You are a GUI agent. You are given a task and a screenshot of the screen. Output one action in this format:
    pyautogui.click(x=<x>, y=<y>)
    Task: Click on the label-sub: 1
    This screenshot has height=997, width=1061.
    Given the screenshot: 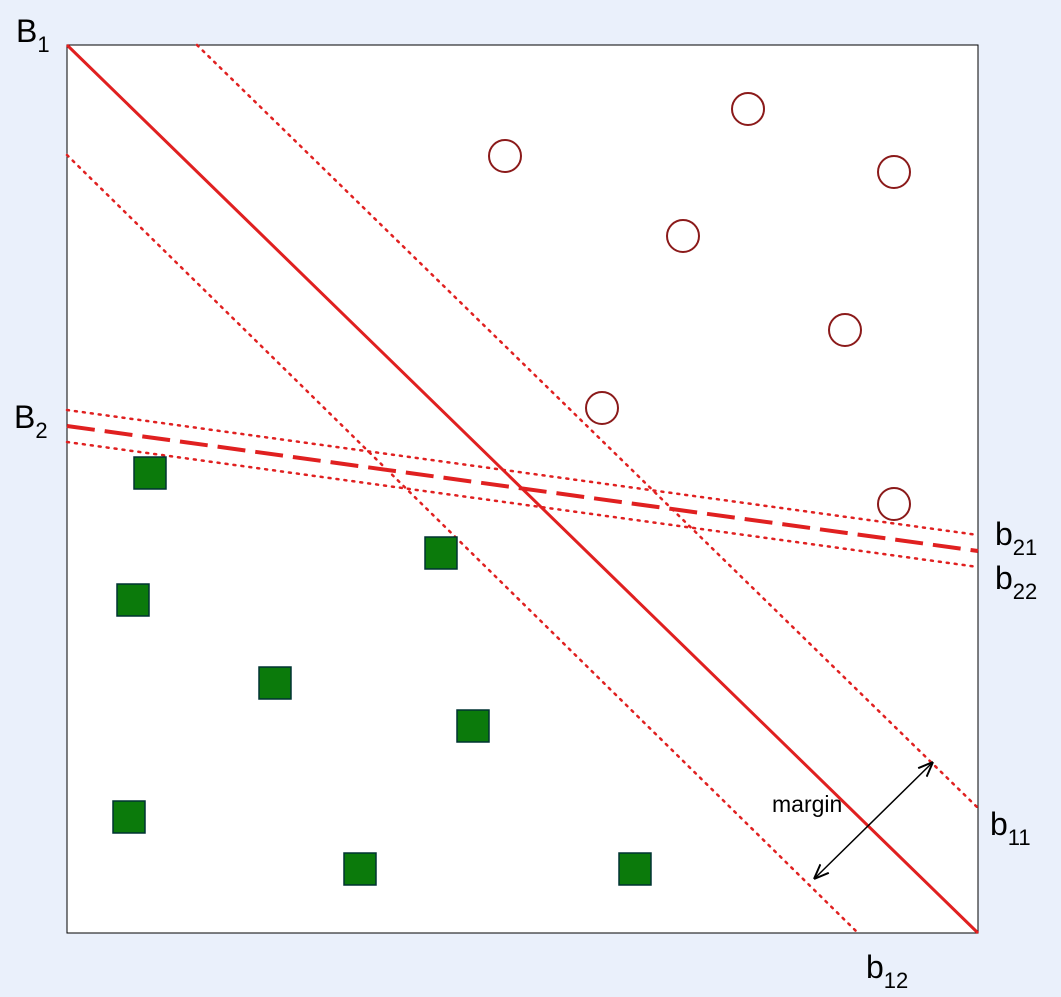 What is the action you would take?
    pyautogui.click(x=43, y=44)
    